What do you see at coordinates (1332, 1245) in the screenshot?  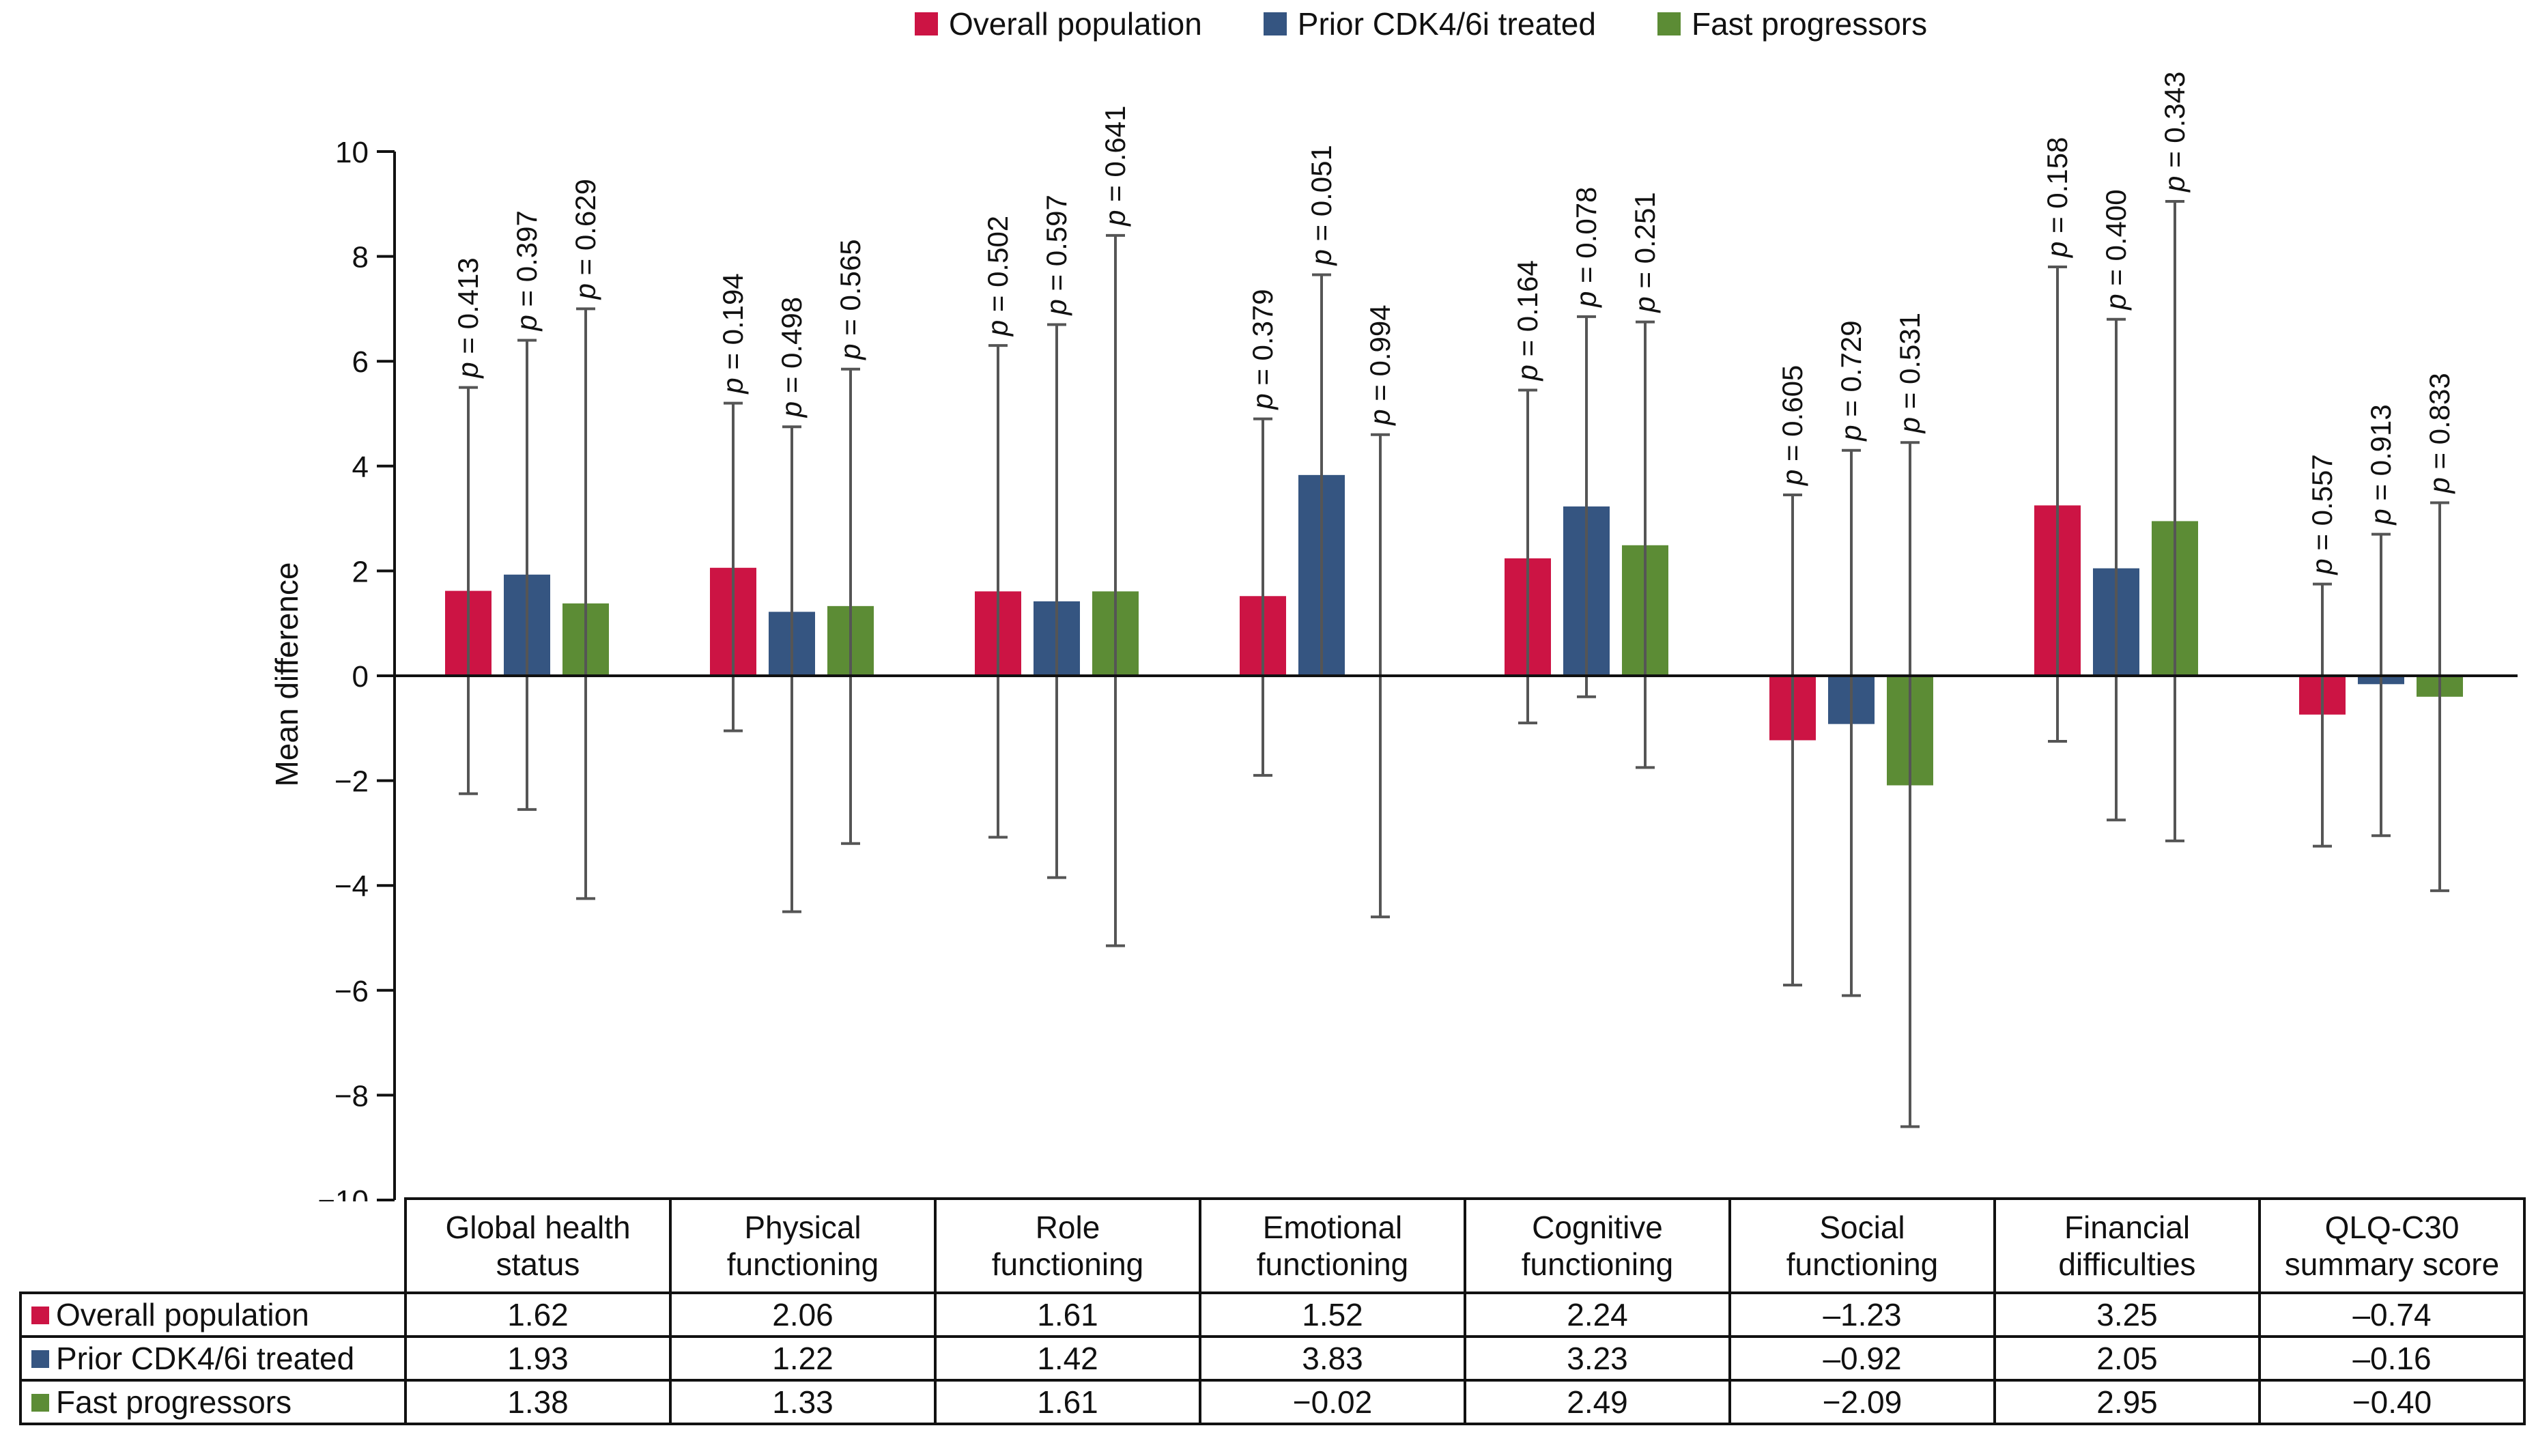 I see `category-header: Emotional functioning` at bounding box center [1332, 1245].